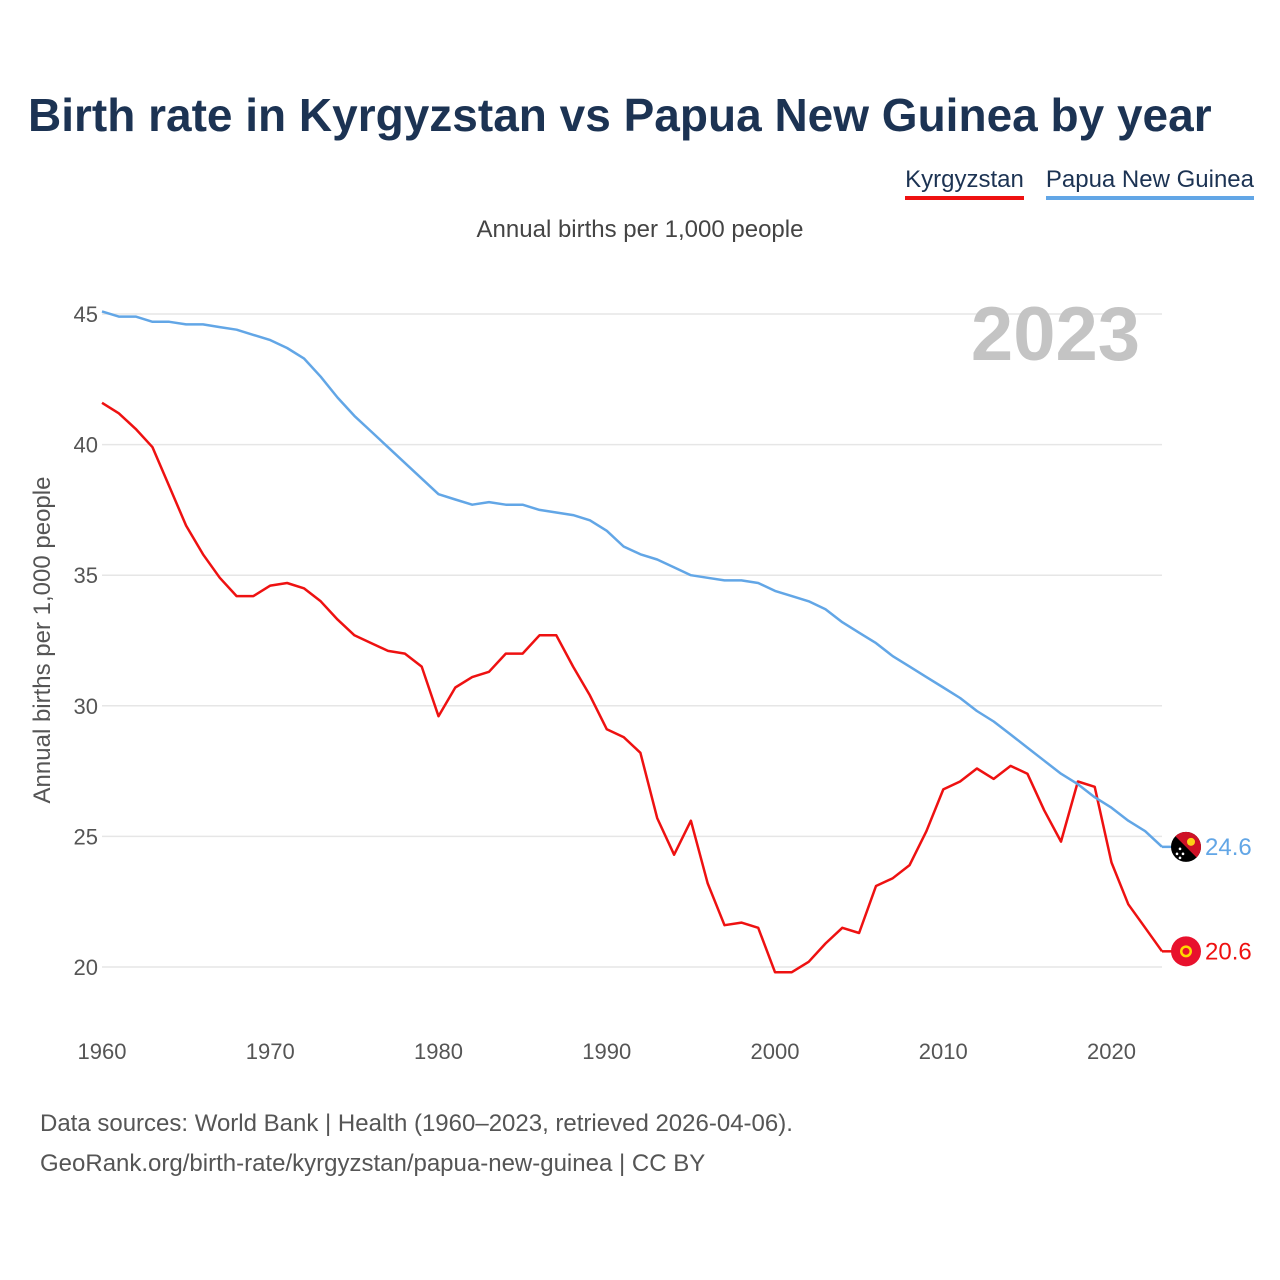  I want to click on flag-papua-new-guinea-icon, so click(1186, 846).